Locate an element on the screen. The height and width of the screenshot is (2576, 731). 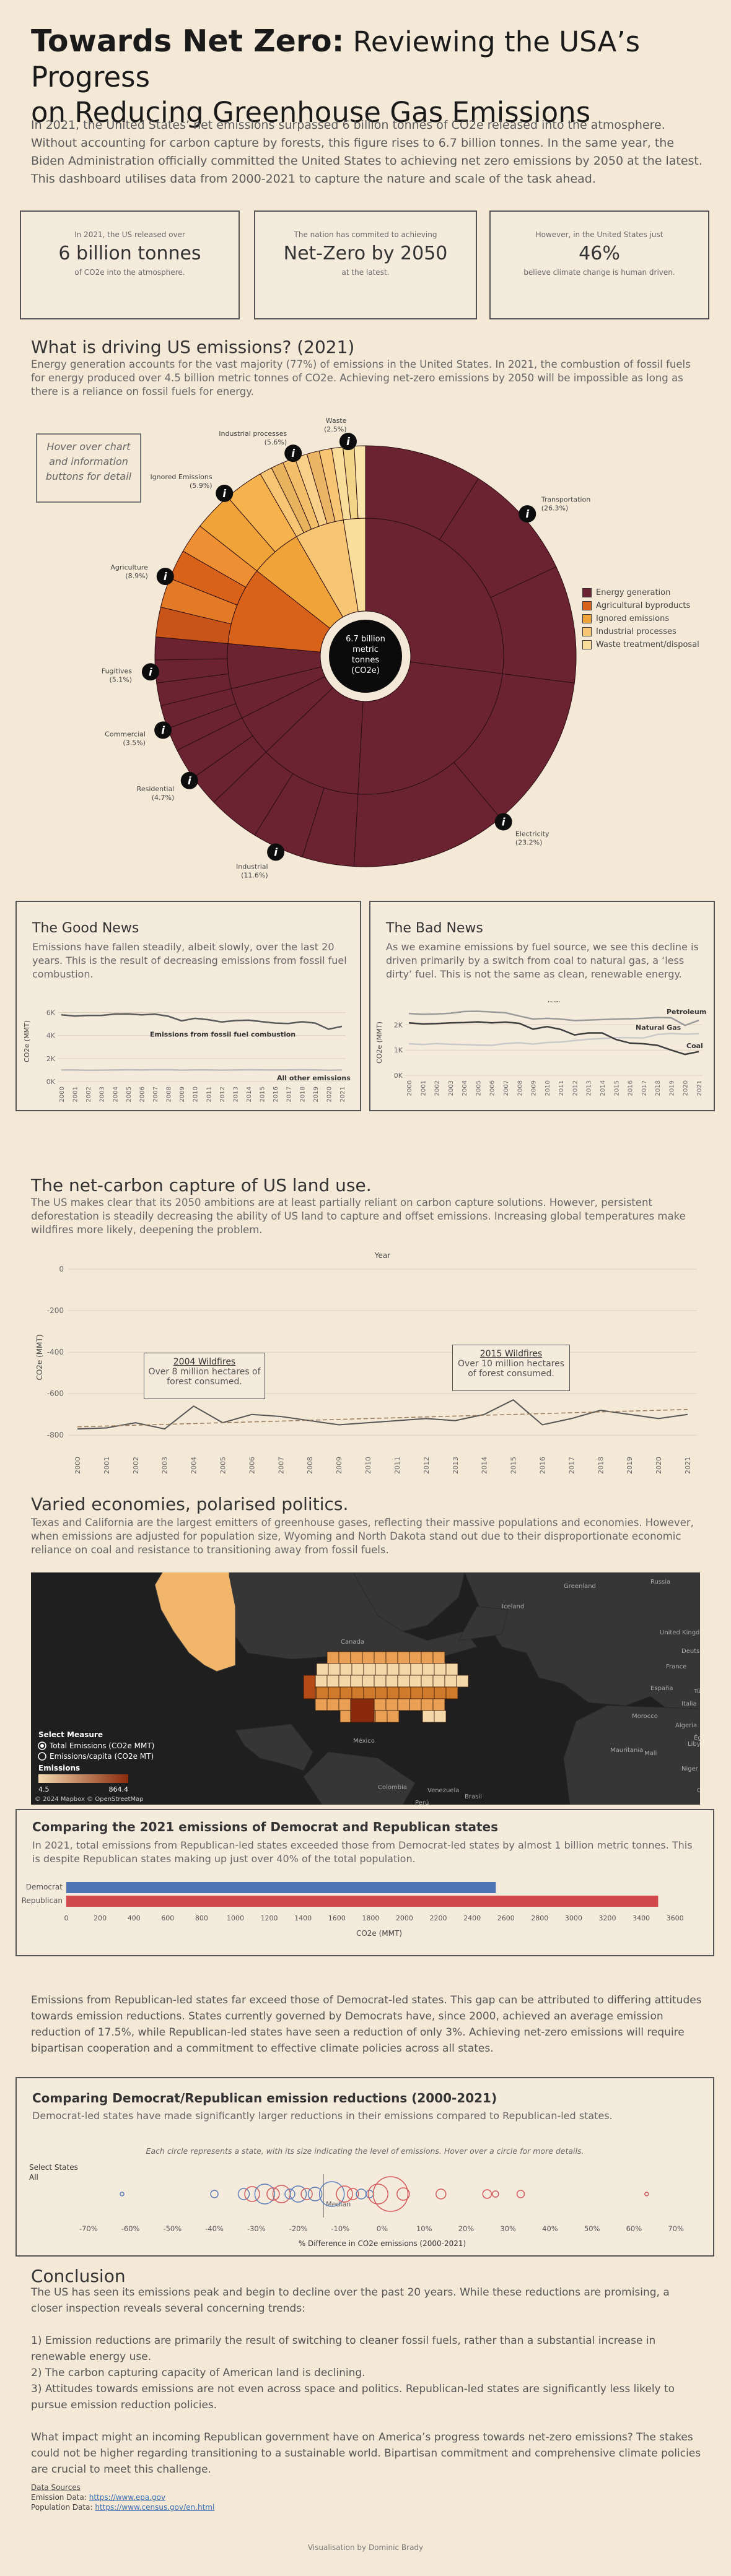
segment-label-line: Electricity is located at coordinates (532, 834).